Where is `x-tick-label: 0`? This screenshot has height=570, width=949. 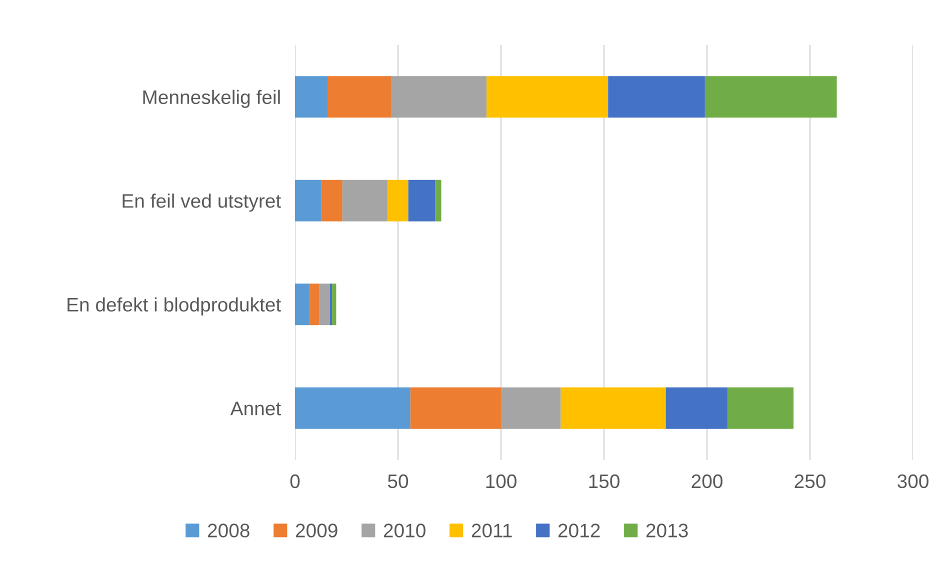
x-tick-label: 0 is located at coordinates (295, 481).